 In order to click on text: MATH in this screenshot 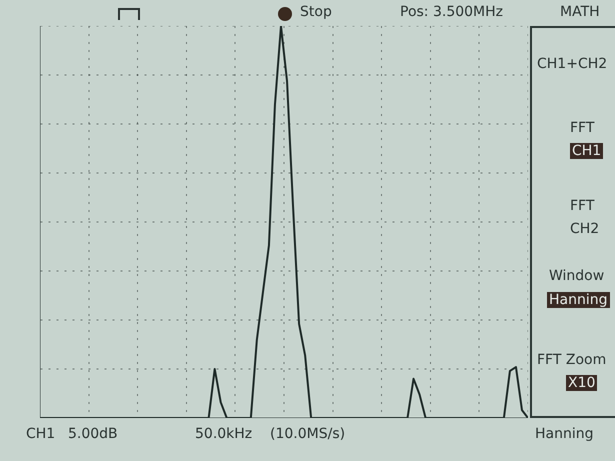, I will do `click(580, 12)`.